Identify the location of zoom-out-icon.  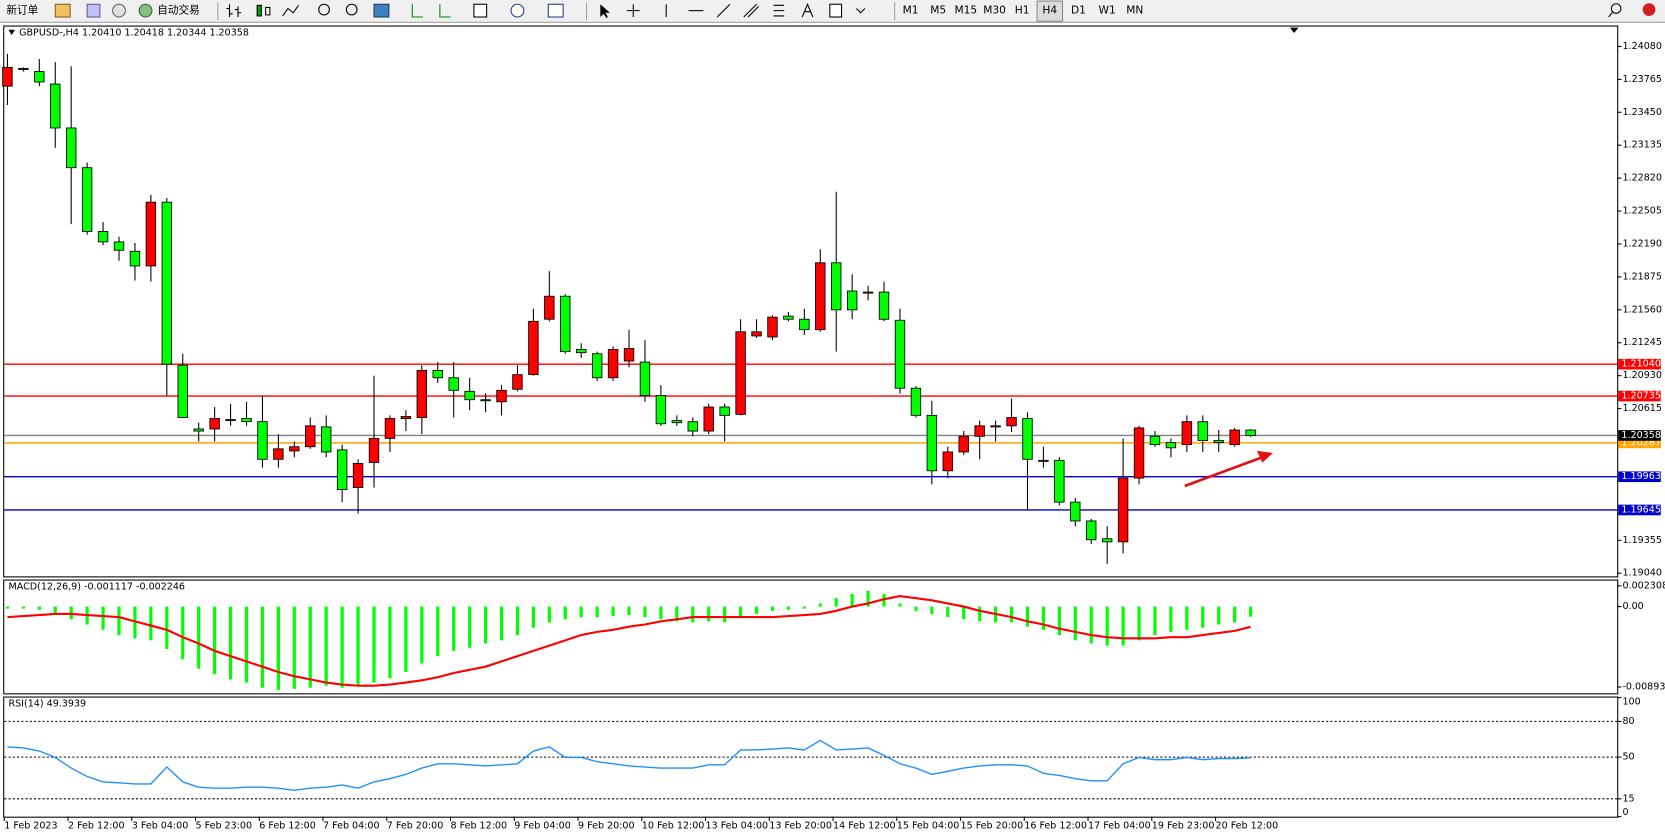
(351, 9).